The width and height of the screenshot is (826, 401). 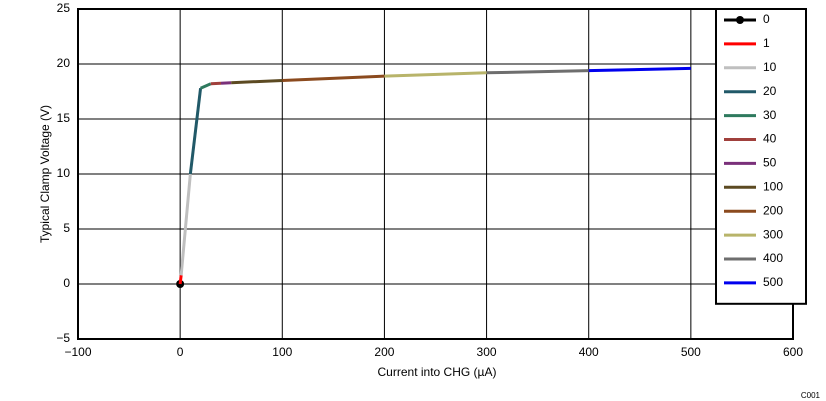 What do you see at coordinates (770, 67) in the screenshot?
I see `legend-label: 10` at bounding box center [770, 67].